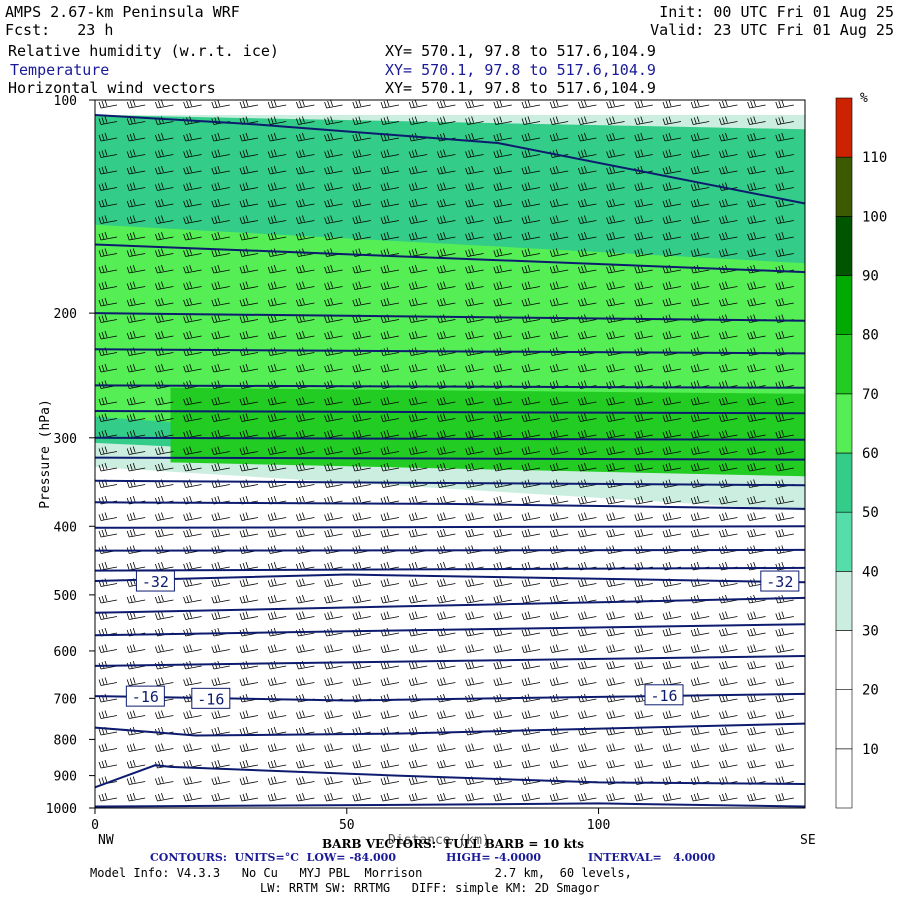 Image resolution: width=900 pixels, height=900 pixels. Describe the element at coordinates (65, 527) in the screenshot. I see `y-tick-label: 400` at that location.